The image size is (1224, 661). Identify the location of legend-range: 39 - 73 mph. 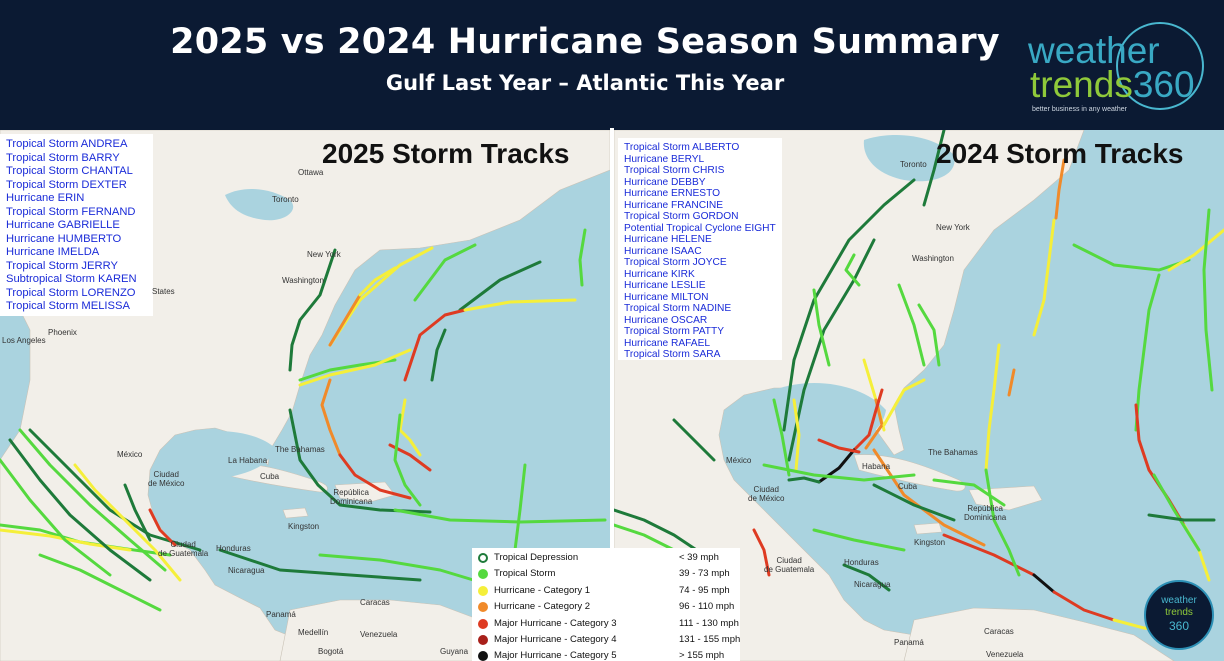
(704, 574).